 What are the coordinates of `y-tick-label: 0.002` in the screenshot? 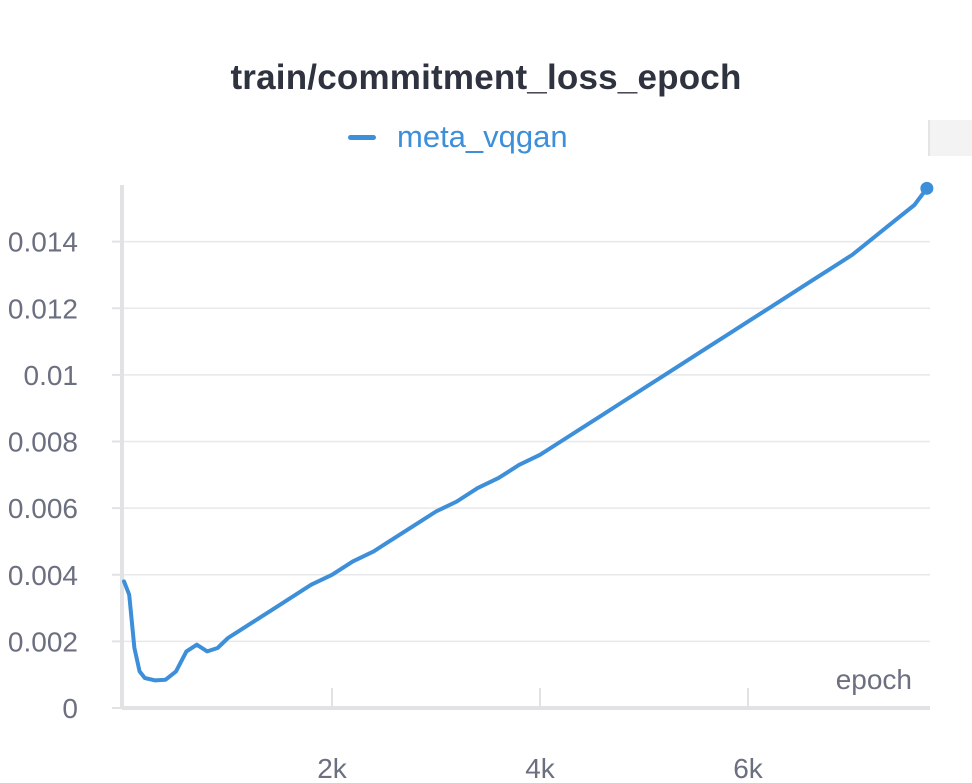 It's located at (43, 641).